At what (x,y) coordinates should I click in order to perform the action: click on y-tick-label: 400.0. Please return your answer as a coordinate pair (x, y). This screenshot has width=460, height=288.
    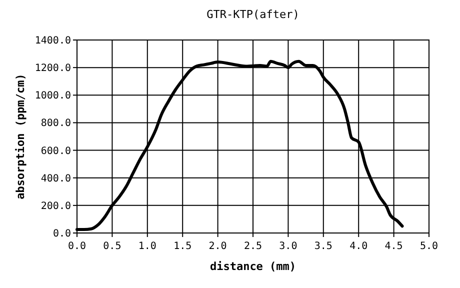
    Looking at the image, I should click on (55, 178).